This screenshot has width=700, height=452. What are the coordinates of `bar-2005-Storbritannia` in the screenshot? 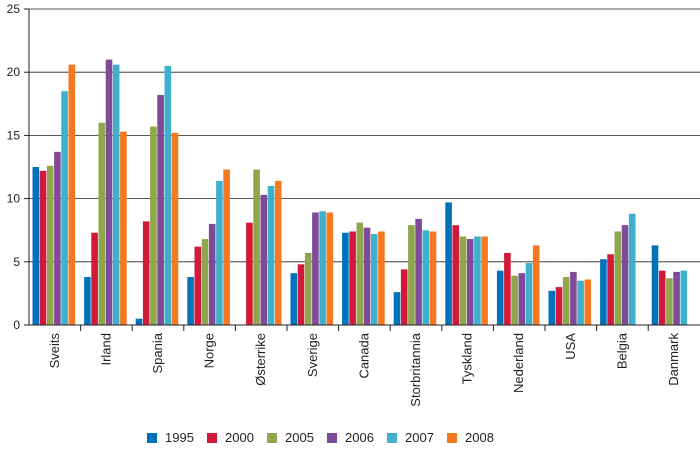 It's located at (411, 275).